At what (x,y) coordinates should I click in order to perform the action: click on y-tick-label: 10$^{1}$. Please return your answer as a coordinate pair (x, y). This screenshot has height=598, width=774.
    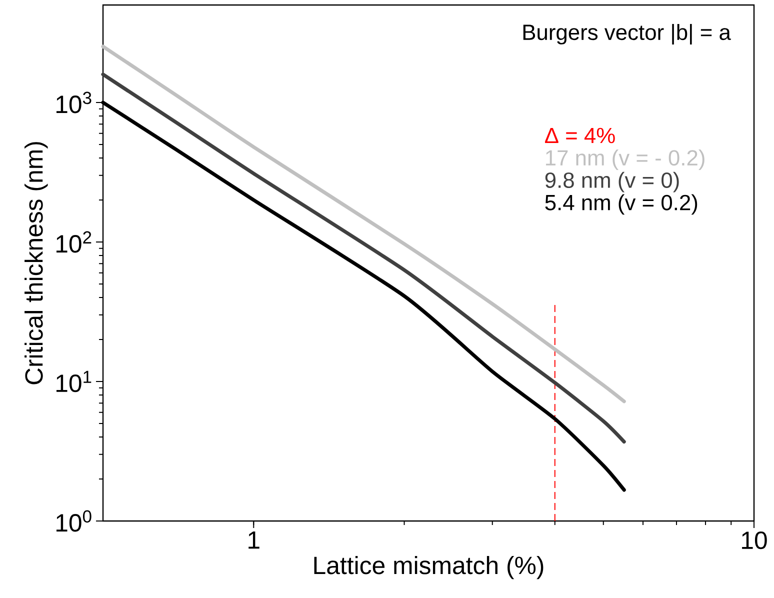
    Looking at the image, I should click on (74, 381).